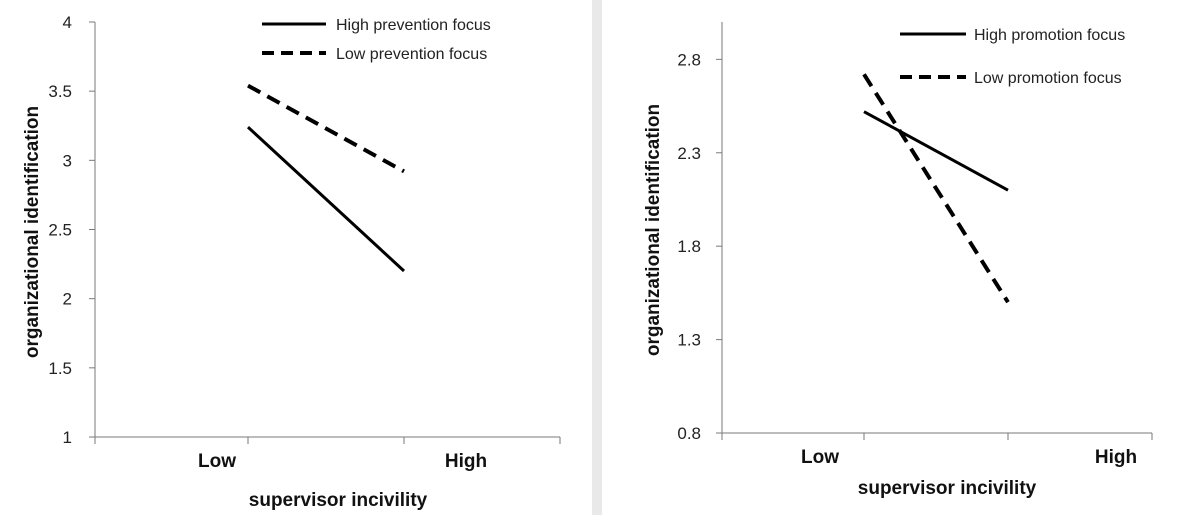  I want to click on y-tick-label: 3.5, so click(60, 91).